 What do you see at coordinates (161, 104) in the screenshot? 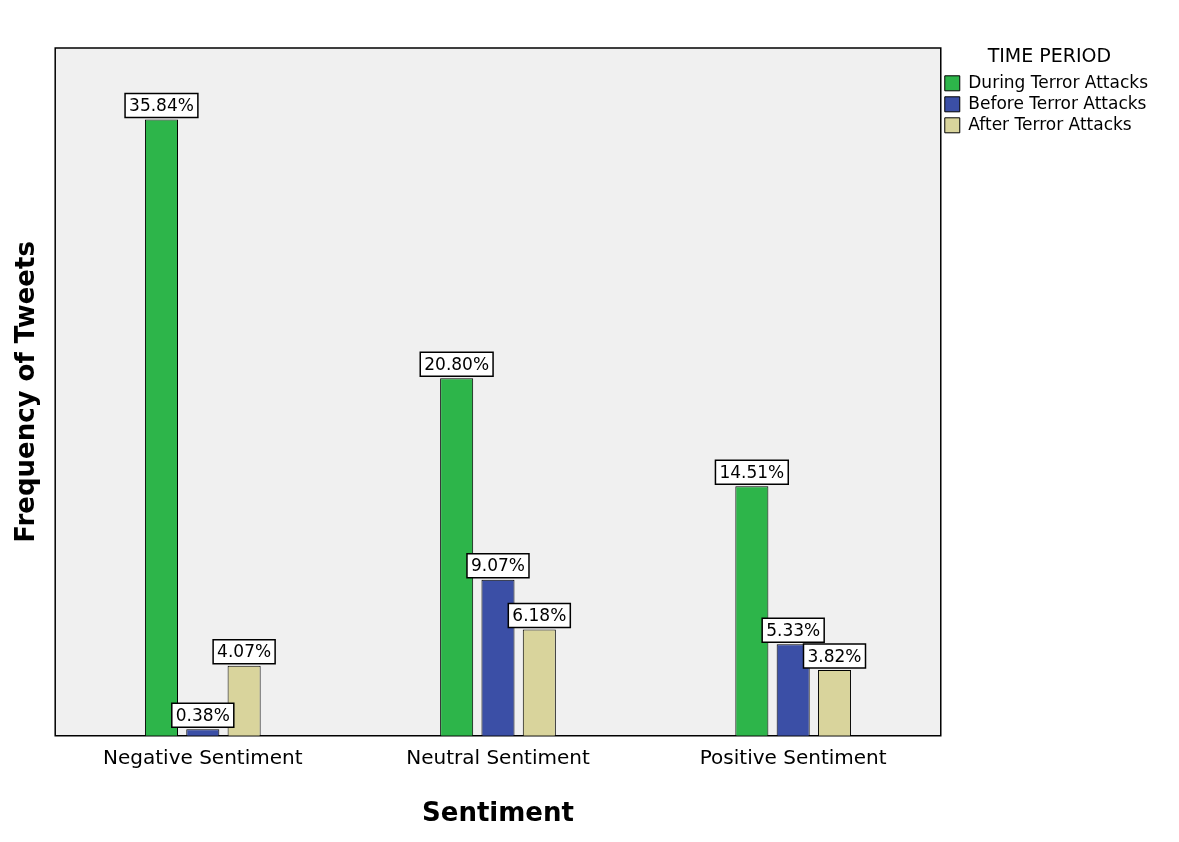
I see `data-label: 35.84%` at bounding box center [161, 104].